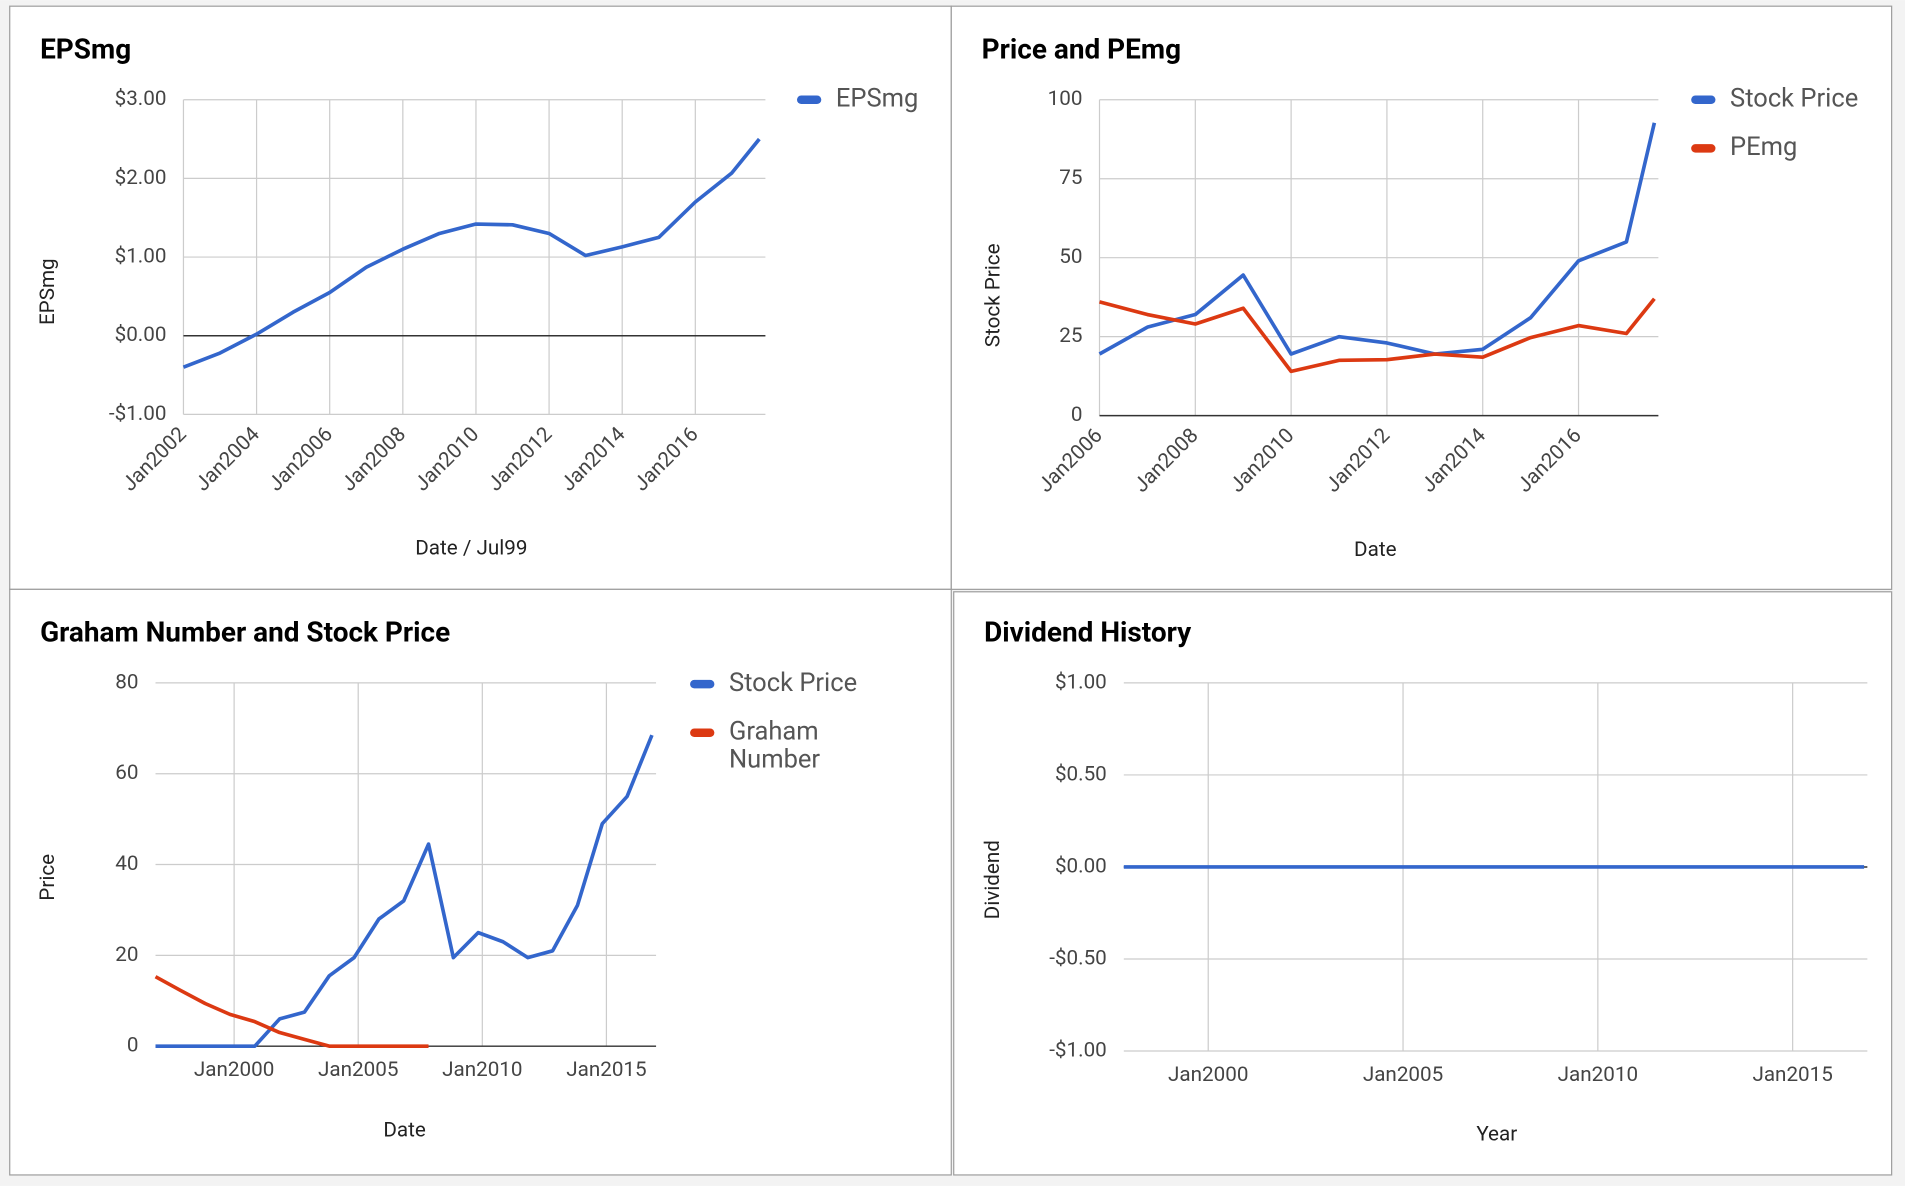 The height and width of the screenshot is (1186, 1905). What do you see at coordinates (126, 955) in the screenshot?
I see `y-tick-label: 20` at bounding box center [126, 955].